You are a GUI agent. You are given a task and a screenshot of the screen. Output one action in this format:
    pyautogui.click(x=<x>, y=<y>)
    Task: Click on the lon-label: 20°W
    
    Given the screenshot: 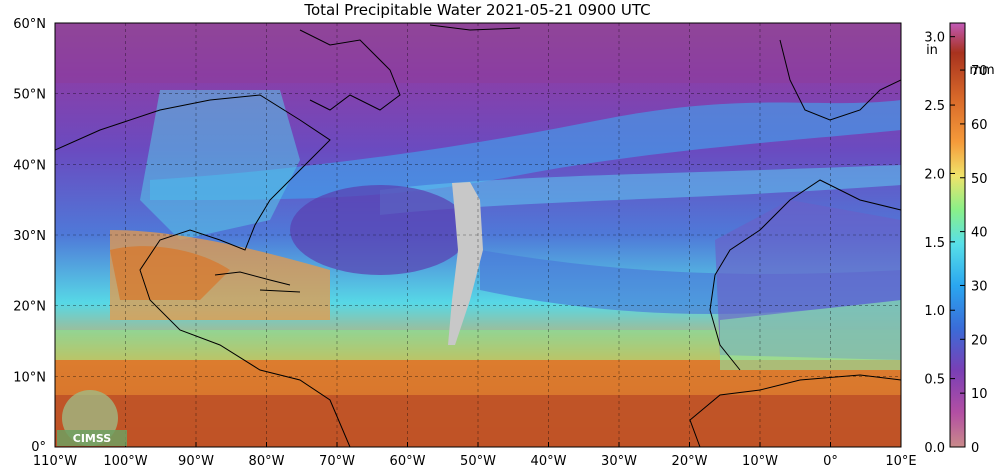 What is the action you would take?
    pyautogui.click(x=690, y=461)
    